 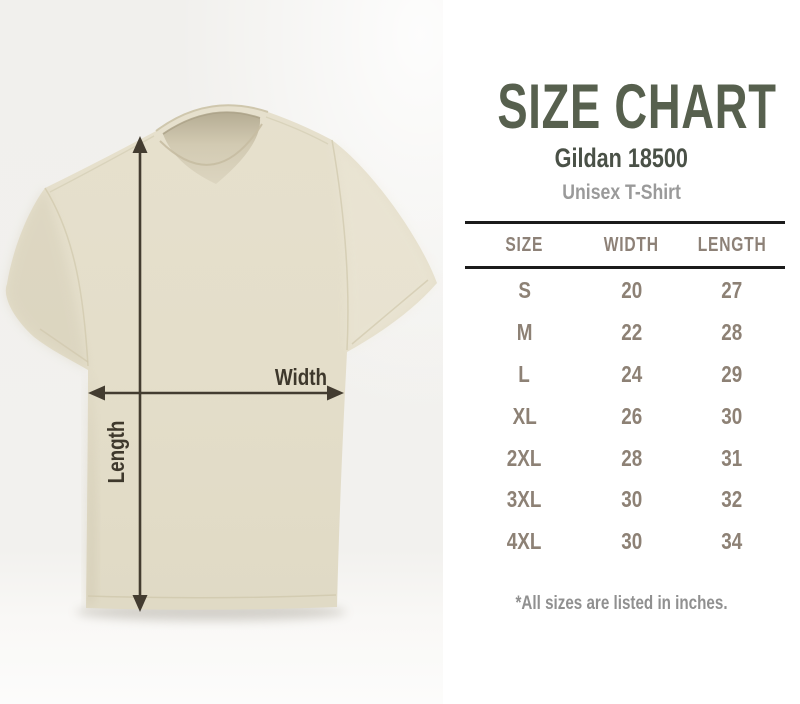 I want to click on product-name: Gildan 18500, so click(x=621, y=158).